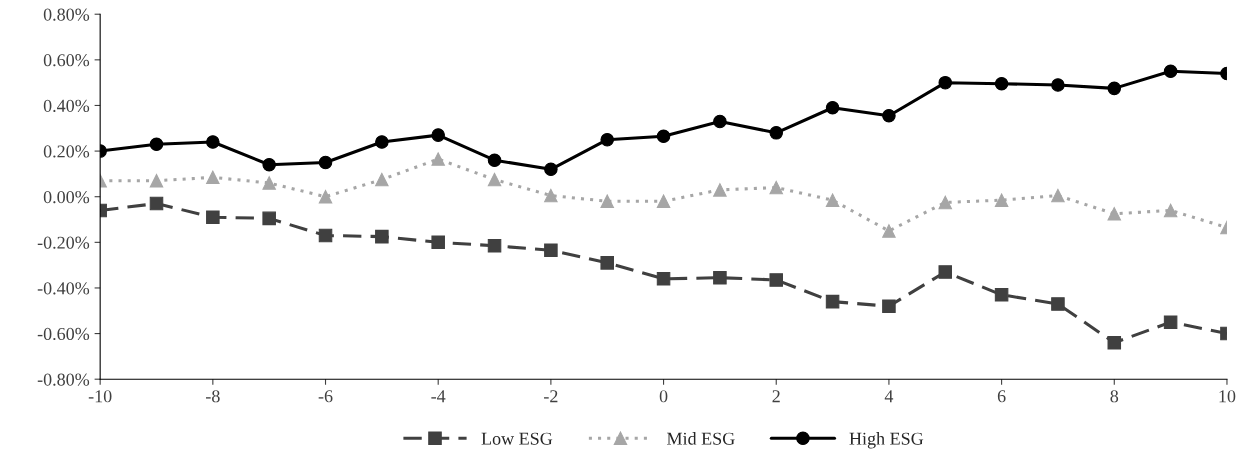  What do you see at coordinates (66, 60) in the screenshot?
I see `y-tick-label: 0.60%` at bounding box center [66, 60].